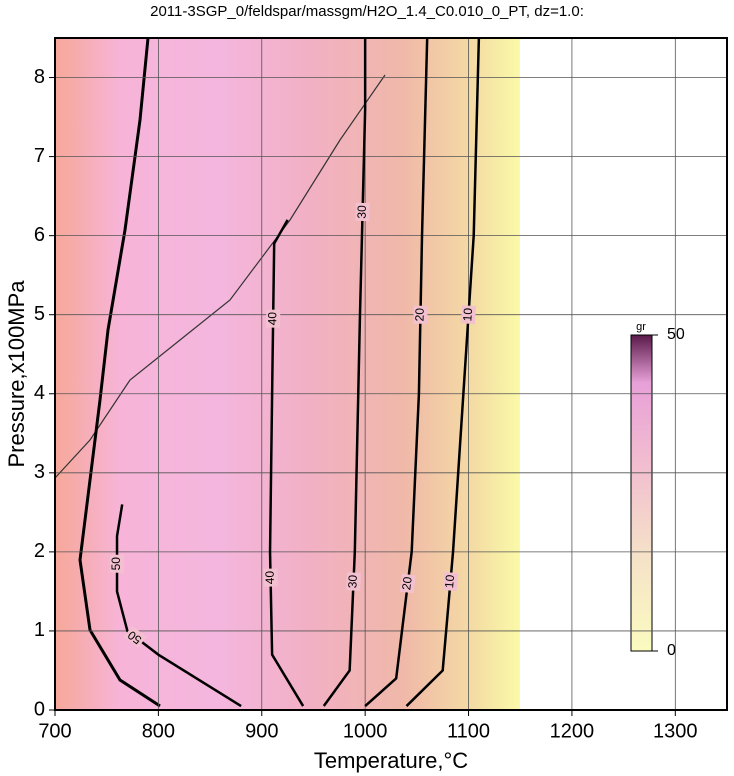 Image resolution: width=734 pixels, height=776 pixels. What do you see at coordinates (676, 334) in the screenshot?
I see `colorbar-tick-label: 50` at bounding box center [676, 334].